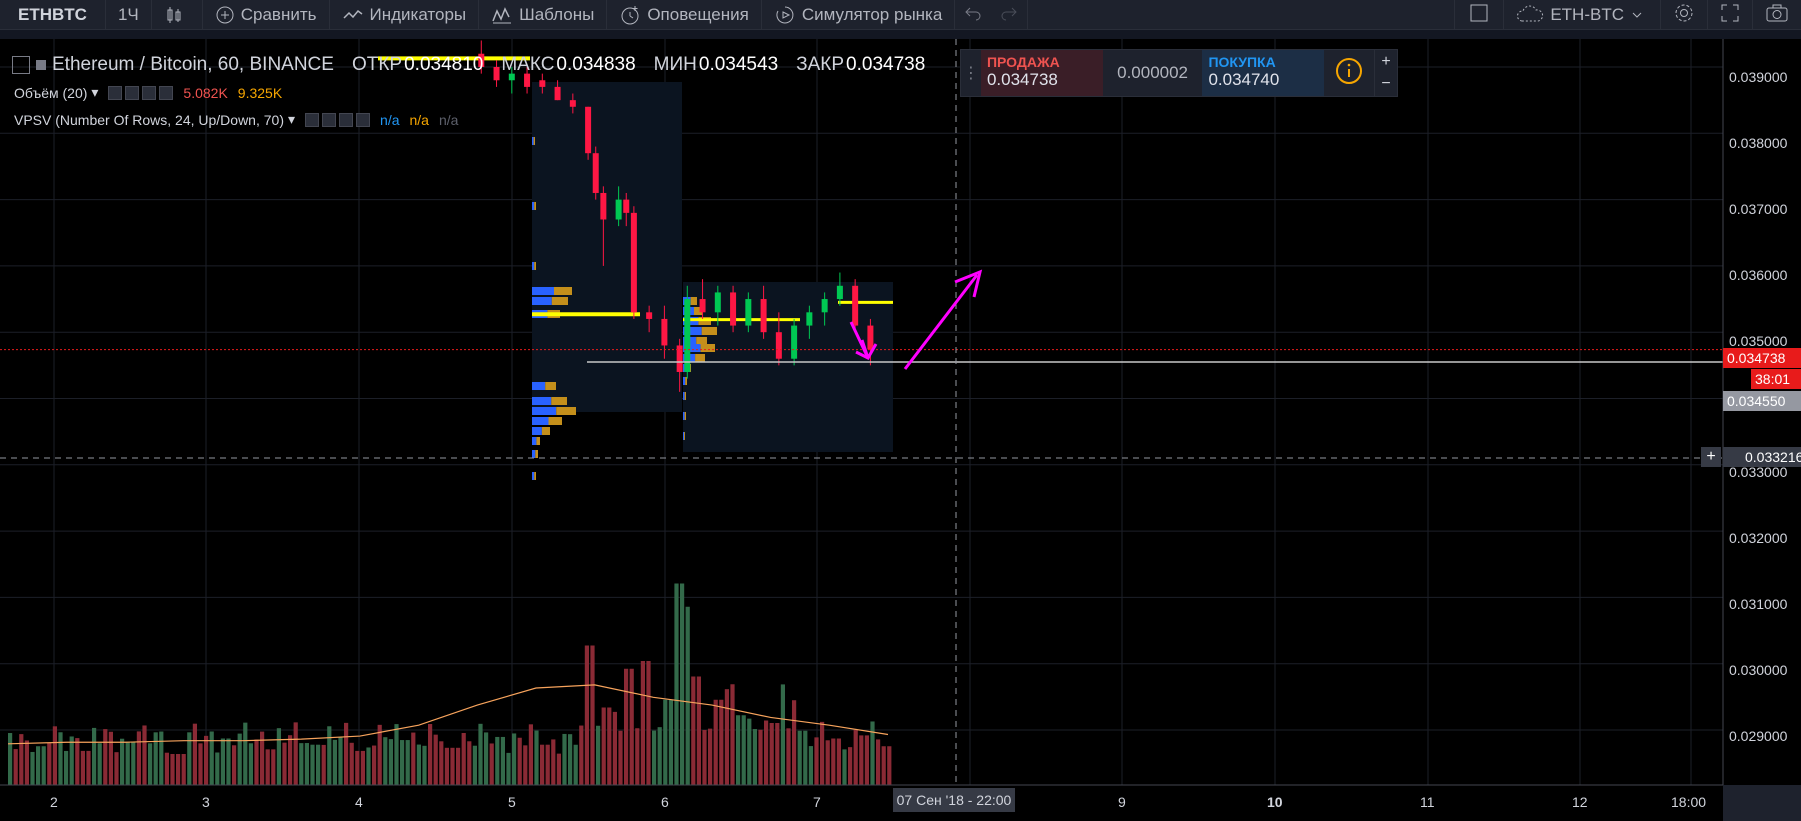  Describe the element at coordinates (1242, 62) in the screenshot. I see `buy-label: ПОКУПКА` at that location.